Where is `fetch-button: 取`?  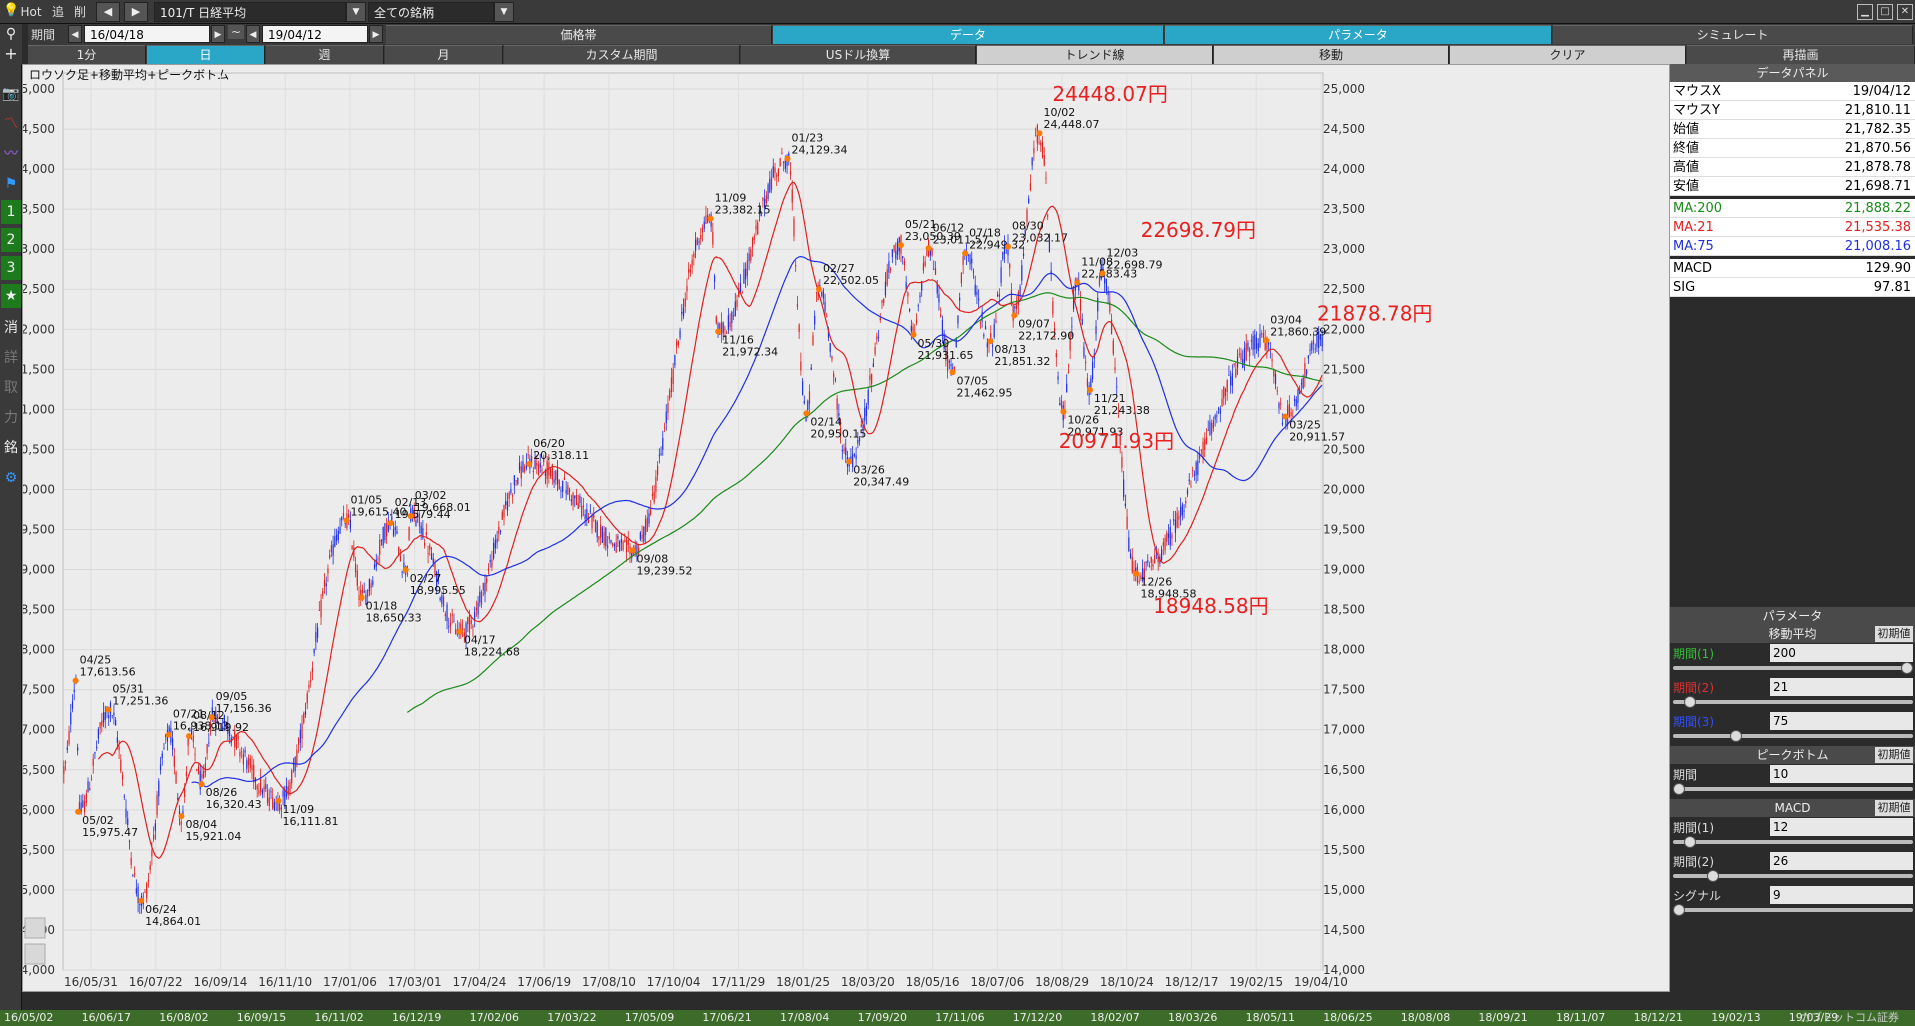
fetch-button: 取 is located at coordinates (11, 388).